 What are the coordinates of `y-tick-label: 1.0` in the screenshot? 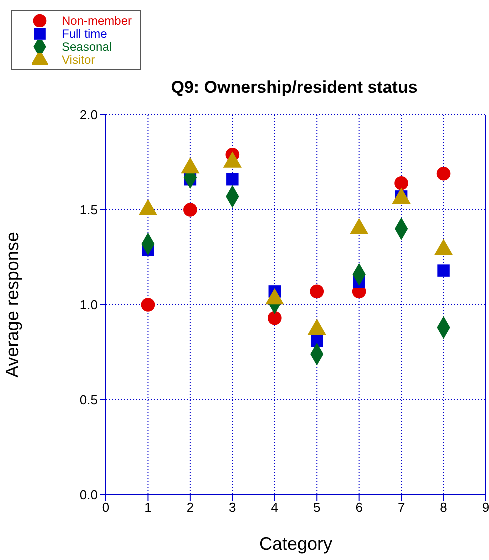 It's located at (89, 305).